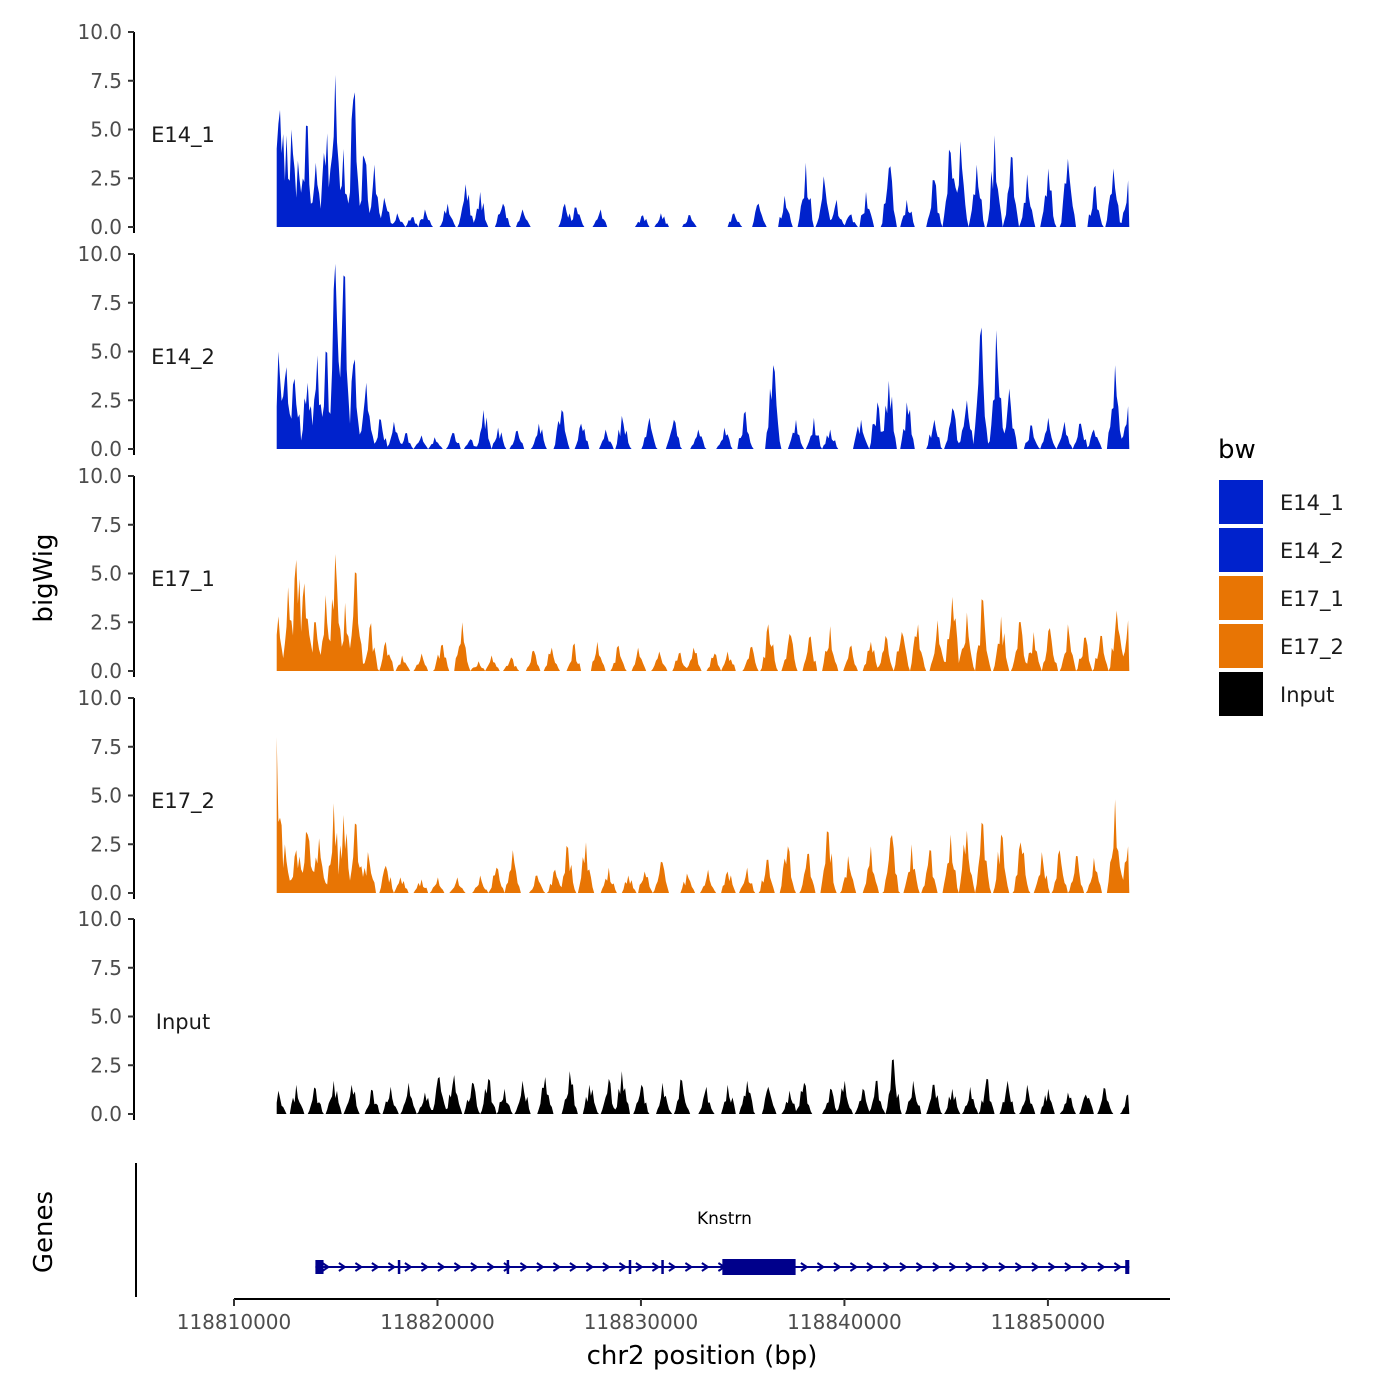 The height and width of the screenshot is (1400, 1400). What do you see at coordinates (1312, 647) in the screenshot?
I see `legend-label: E17_2` at bounding box center [1312, 647].